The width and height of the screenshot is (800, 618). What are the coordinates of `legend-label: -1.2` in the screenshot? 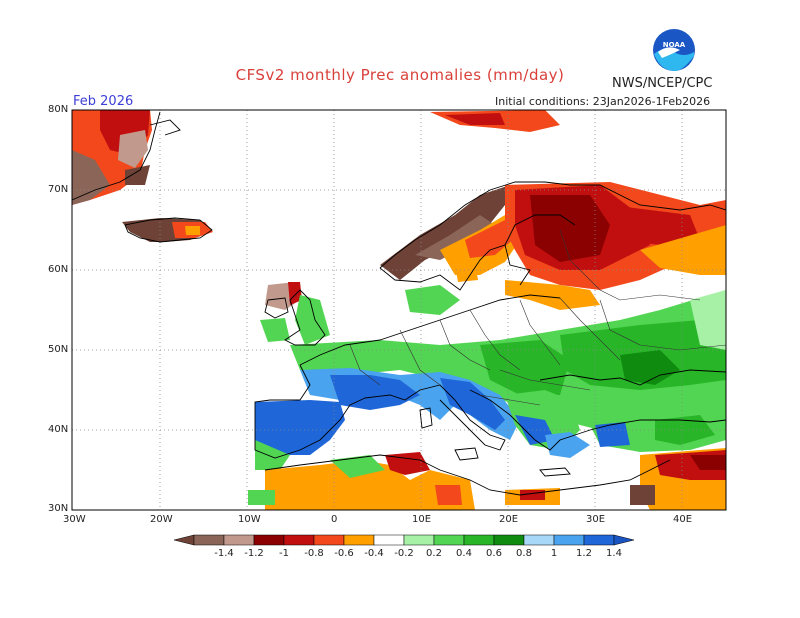 It's located at (254, 553).